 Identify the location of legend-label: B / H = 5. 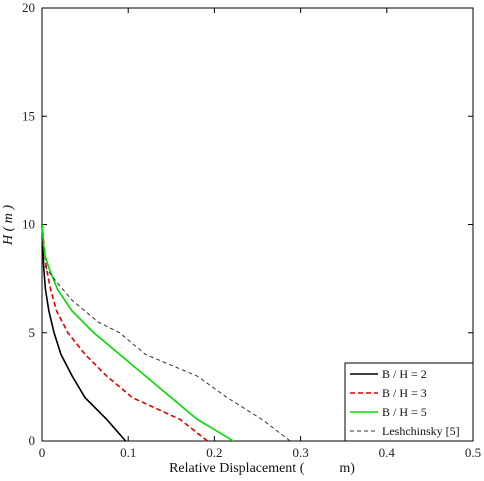
(404, 412).